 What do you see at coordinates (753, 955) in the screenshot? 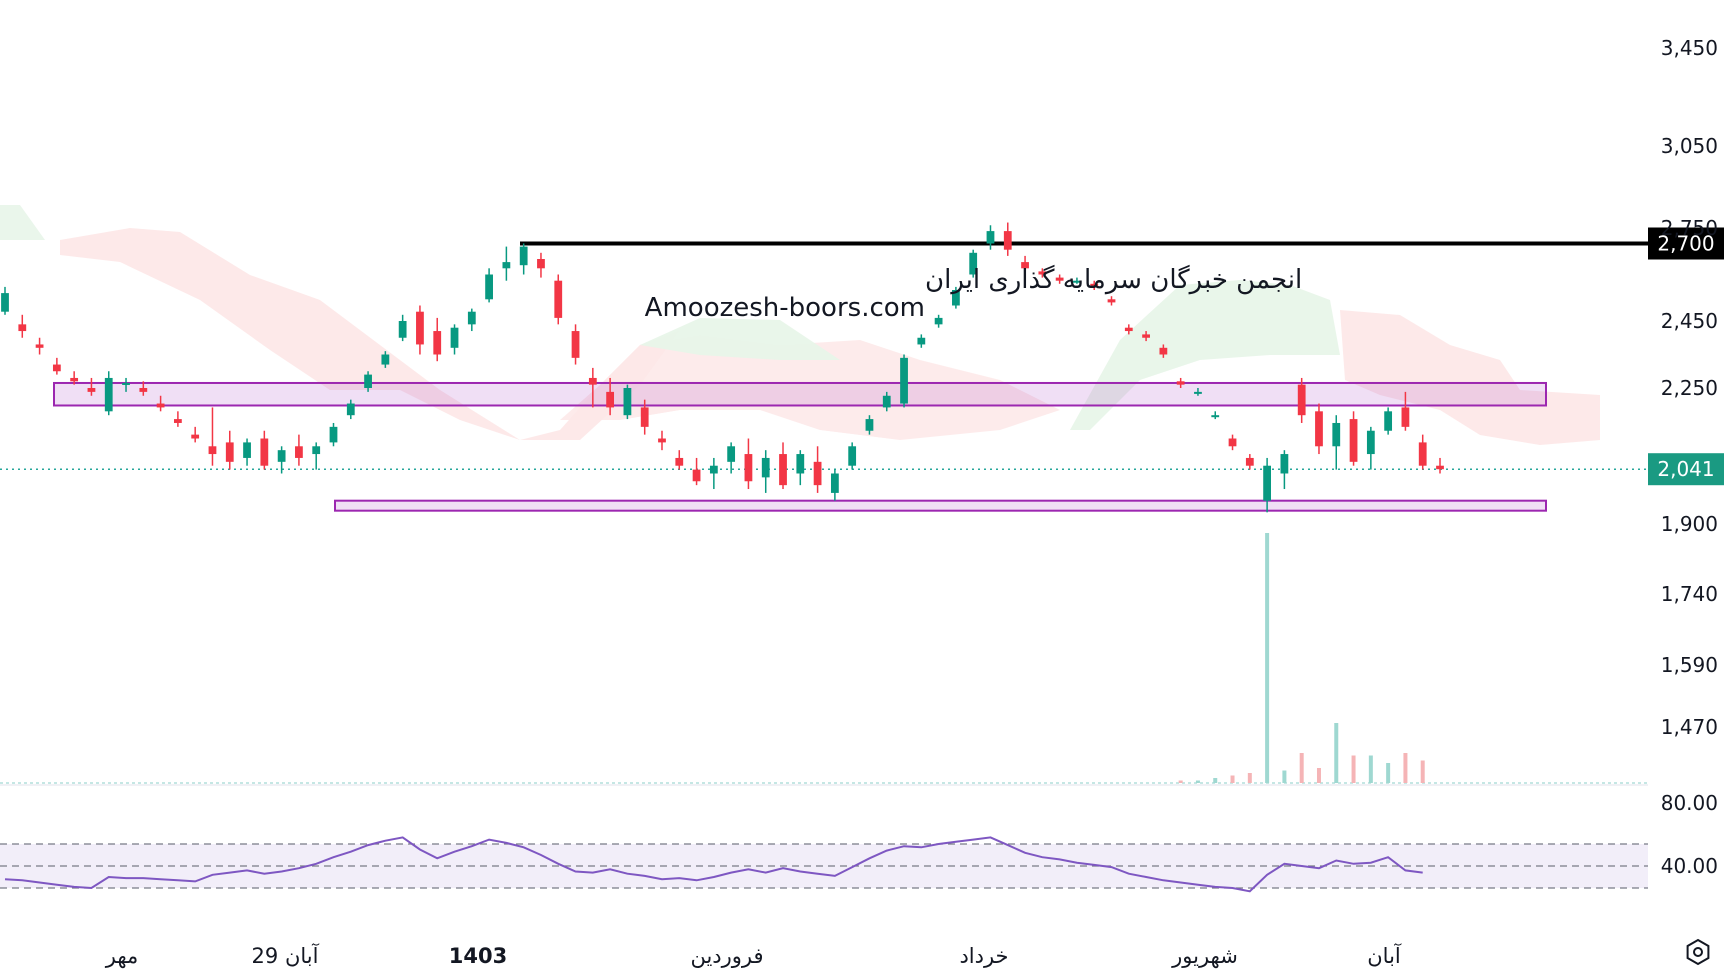
I see `time-axis: مهر 29 آبان 1403 فروردین خرداد شهریور آبان` at bounding box center [753, 955].